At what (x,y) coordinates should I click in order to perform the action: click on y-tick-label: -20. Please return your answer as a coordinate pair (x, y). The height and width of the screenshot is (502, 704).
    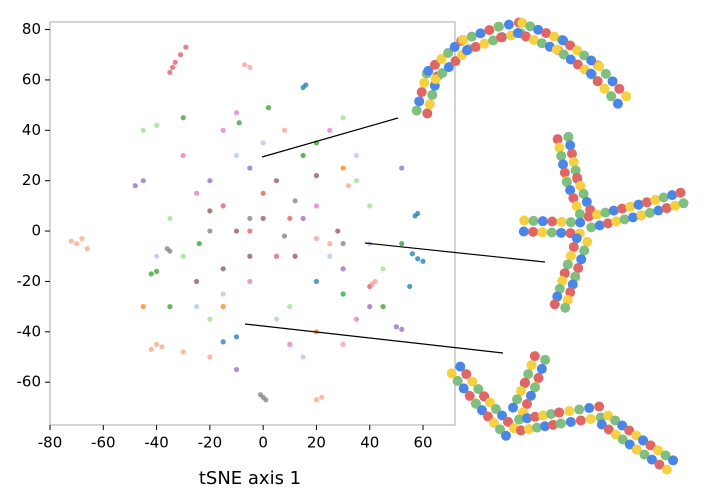
    Looking at the image, I should click on (29, 281).